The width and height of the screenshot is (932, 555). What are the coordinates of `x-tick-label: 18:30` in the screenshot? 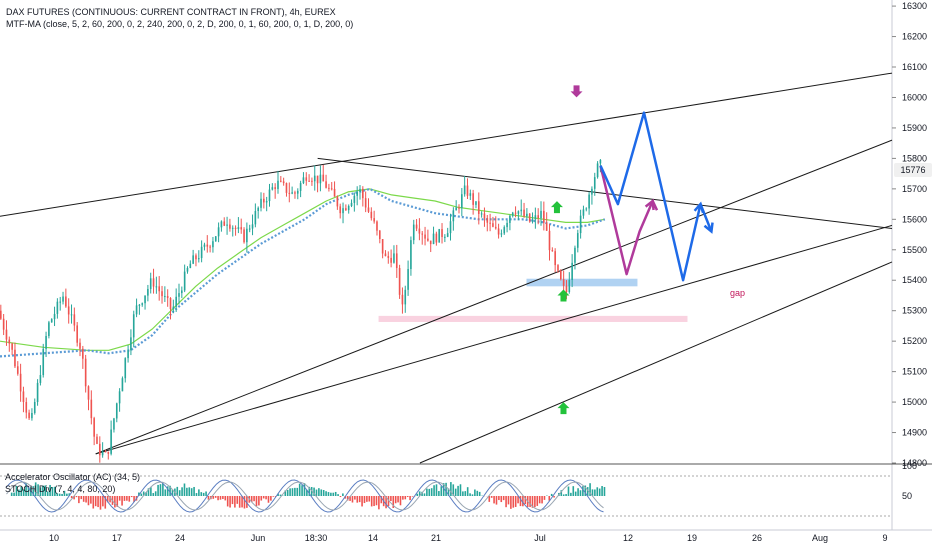 It's located at (316, 538).